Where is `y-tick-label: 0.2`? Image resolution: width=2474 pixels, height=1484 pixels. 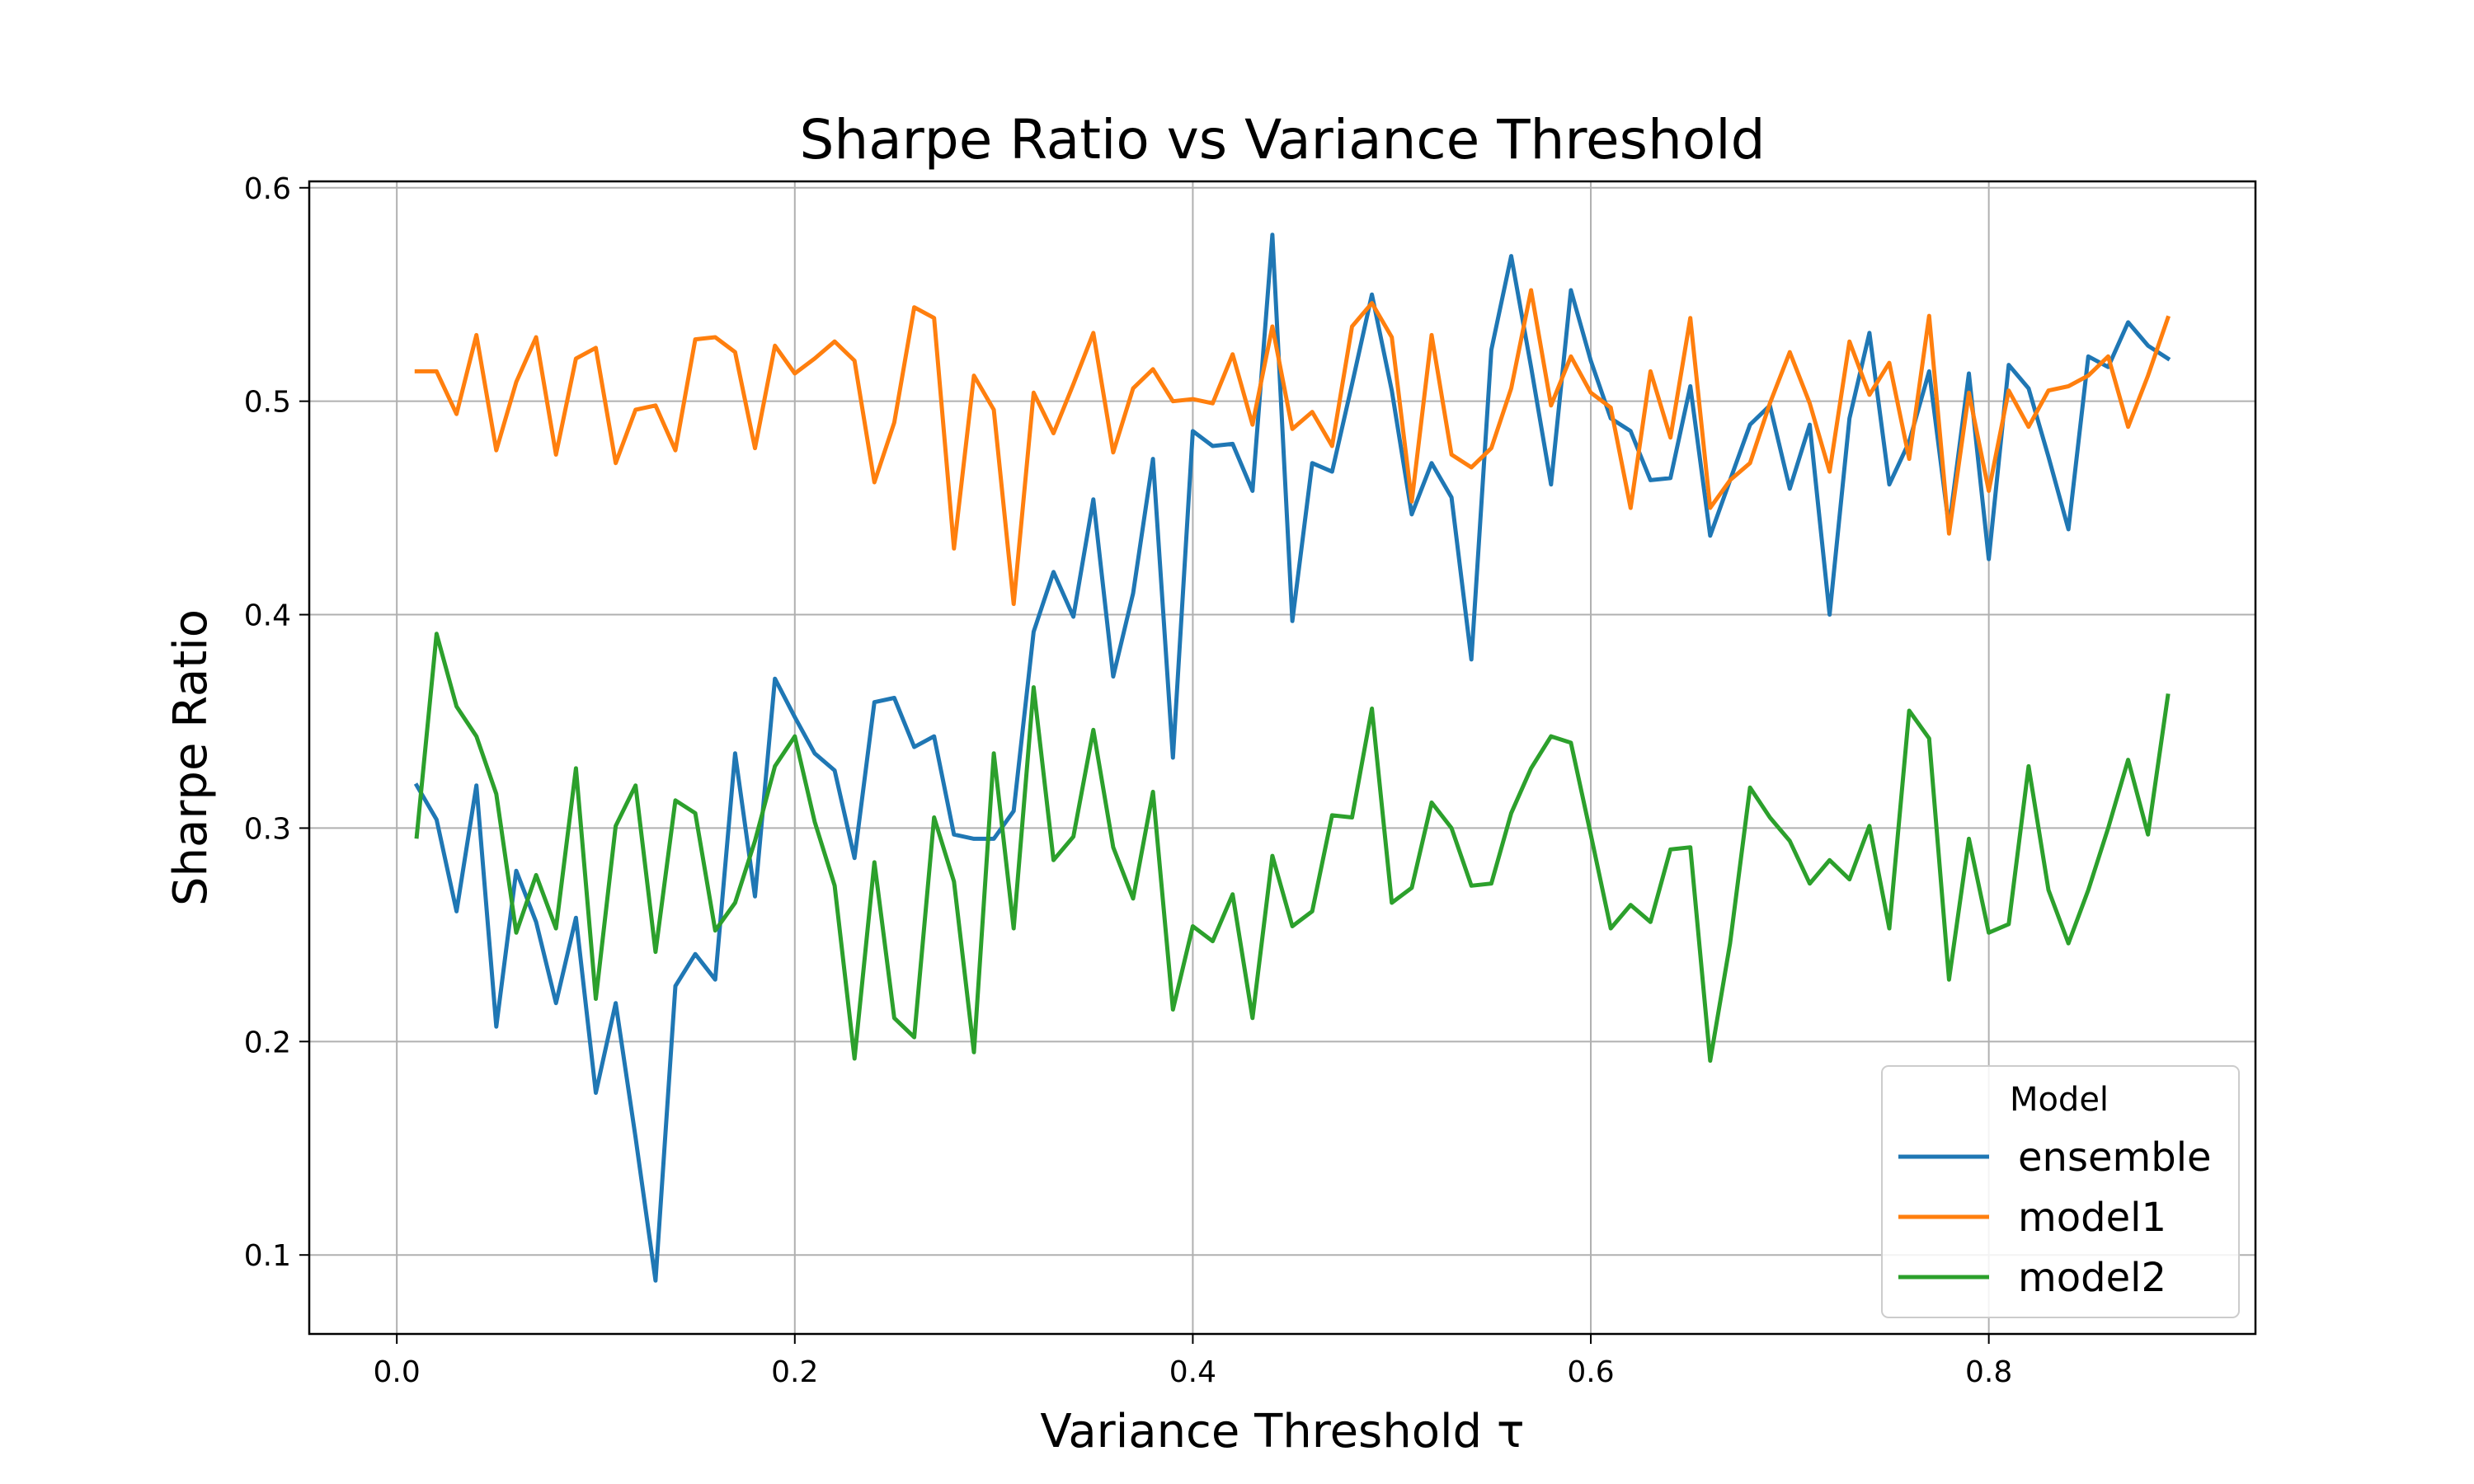 y-tick-label: 0.2 is located at coordinates (267, 1042).